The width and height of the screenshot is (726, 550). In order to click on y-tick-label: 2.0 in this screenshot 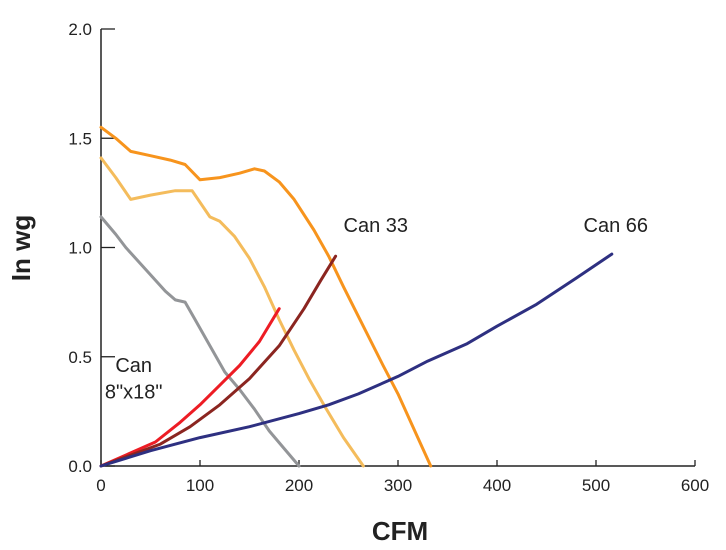, I will do `click(80, 29)`.